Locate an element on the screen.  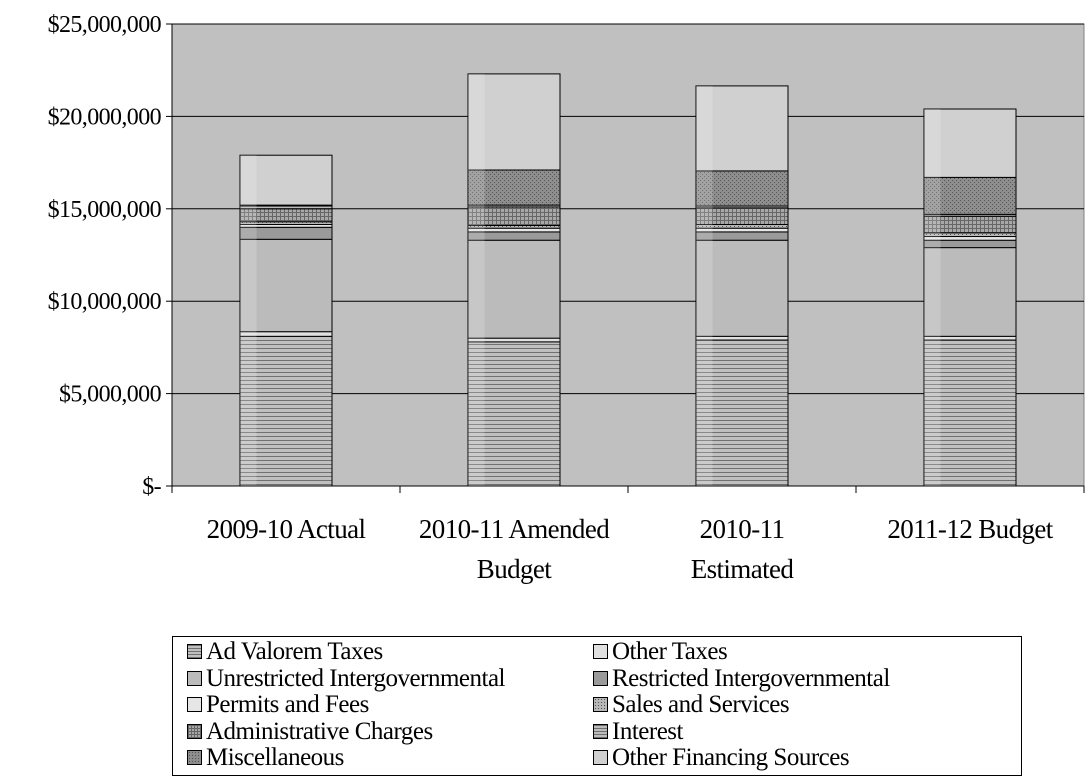
legend-label: Miscellaneous is located at coordinates (275, 757).